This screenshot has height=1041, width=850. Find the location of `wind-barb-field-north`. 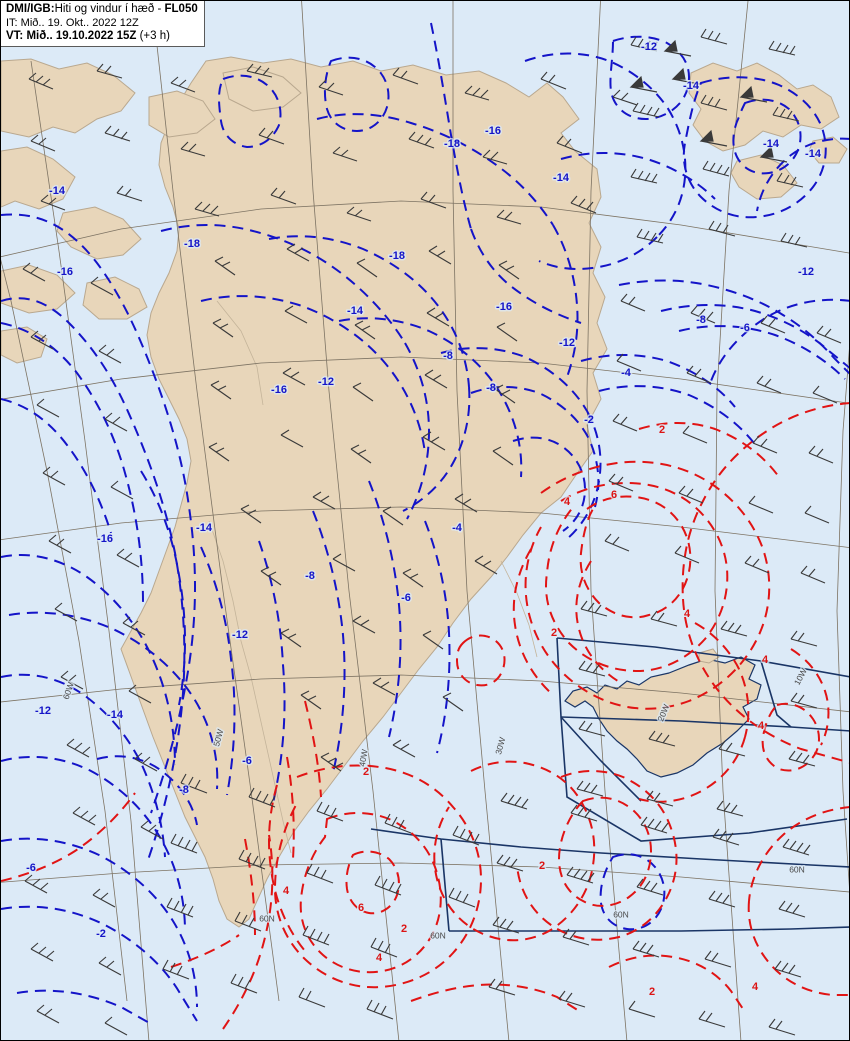

wind-barb-field-north is located at coordinates (333, 144).